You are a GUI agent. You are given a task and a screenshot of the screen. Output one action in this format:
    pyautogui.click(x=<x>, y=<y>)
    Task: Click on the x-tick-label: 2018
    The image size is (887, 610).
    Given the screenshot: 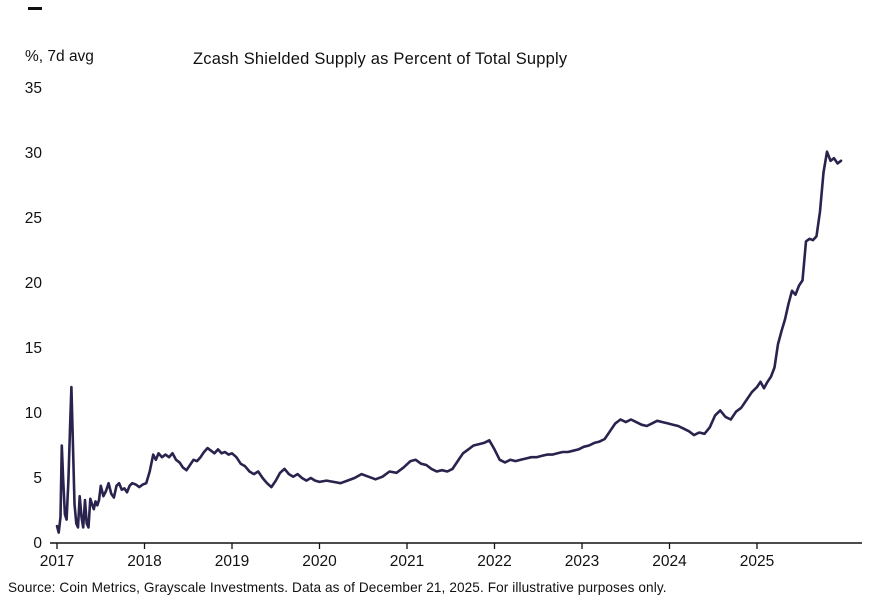 What is the action you would take?
    pyautogui.click(x=144, y=561)
    